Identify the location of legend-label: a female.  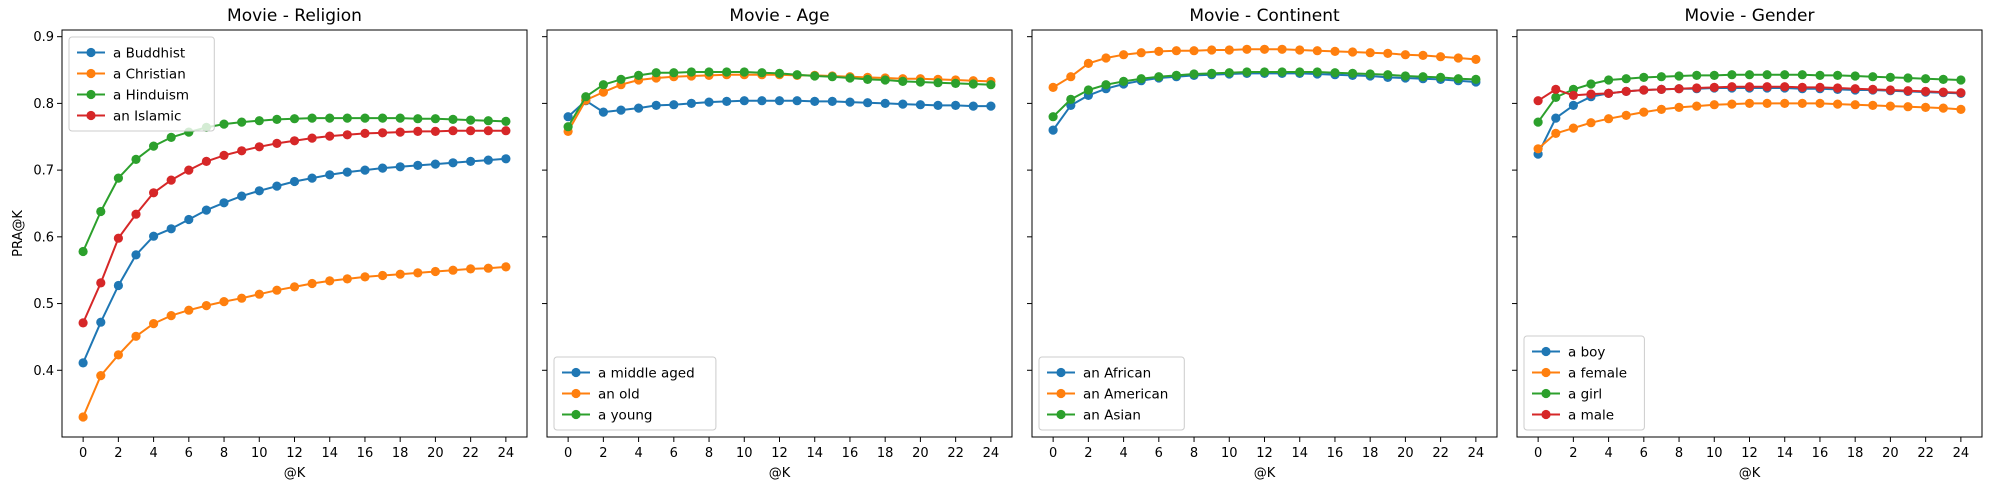
(1597, 374).